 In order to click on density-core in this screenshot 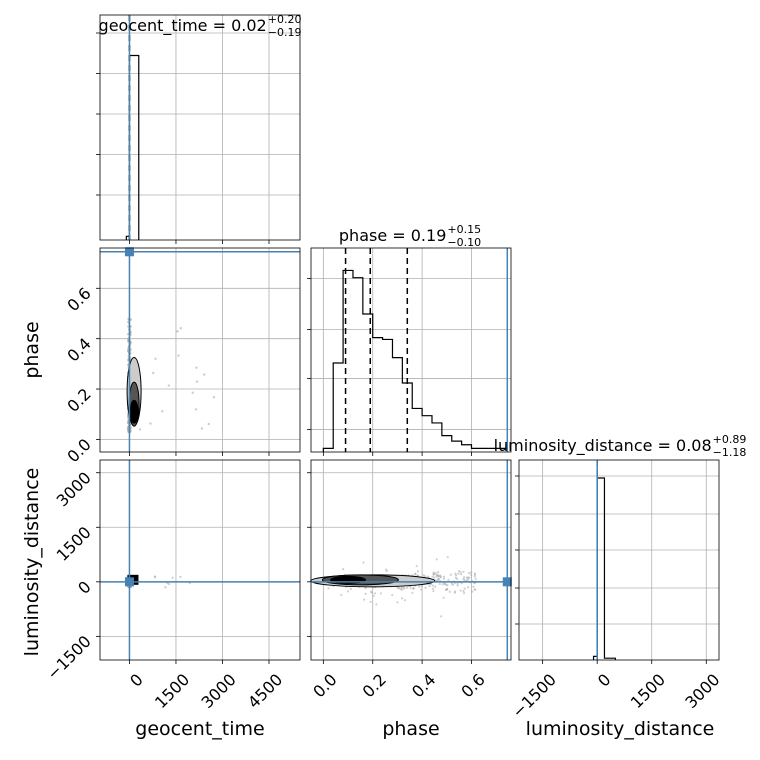, I will do `click(348, 579)`.